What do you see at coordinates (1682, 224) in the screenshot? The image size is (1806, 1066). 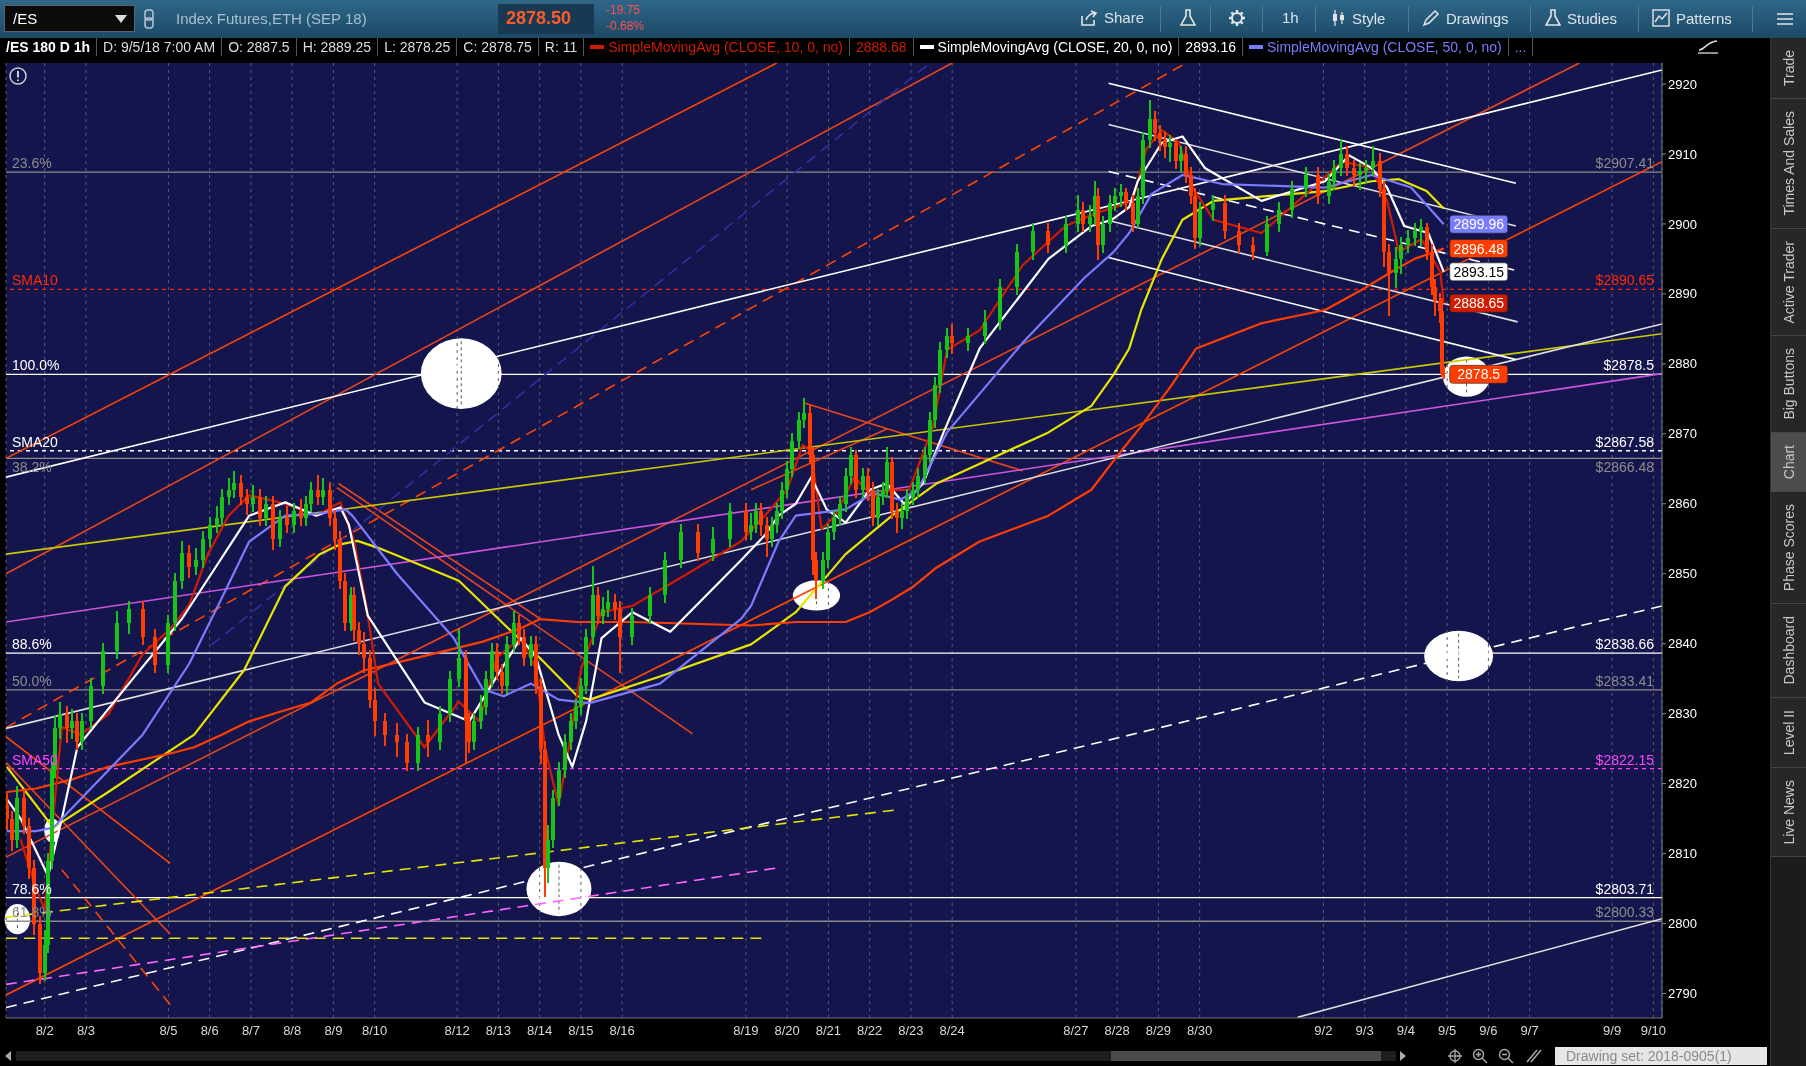 I see `y-tick-label: 2900` at bounding box center [1682, 224].